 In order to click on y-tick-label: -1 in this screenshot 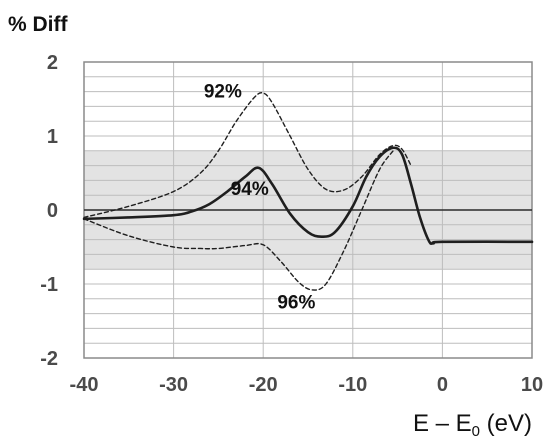, I will do `click(49, 285)`.